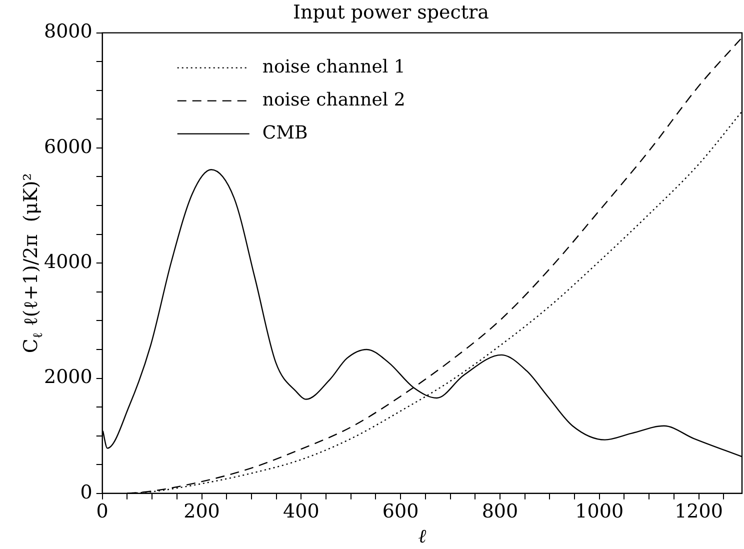  I want to click on x-tick-label: 200, so click(202, 511).